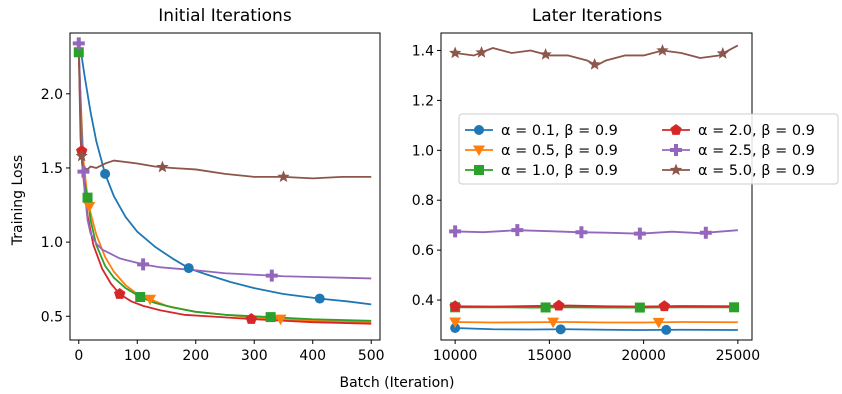  I want to click on x-axis-label: Batch (Iteration), so click(396, 383).